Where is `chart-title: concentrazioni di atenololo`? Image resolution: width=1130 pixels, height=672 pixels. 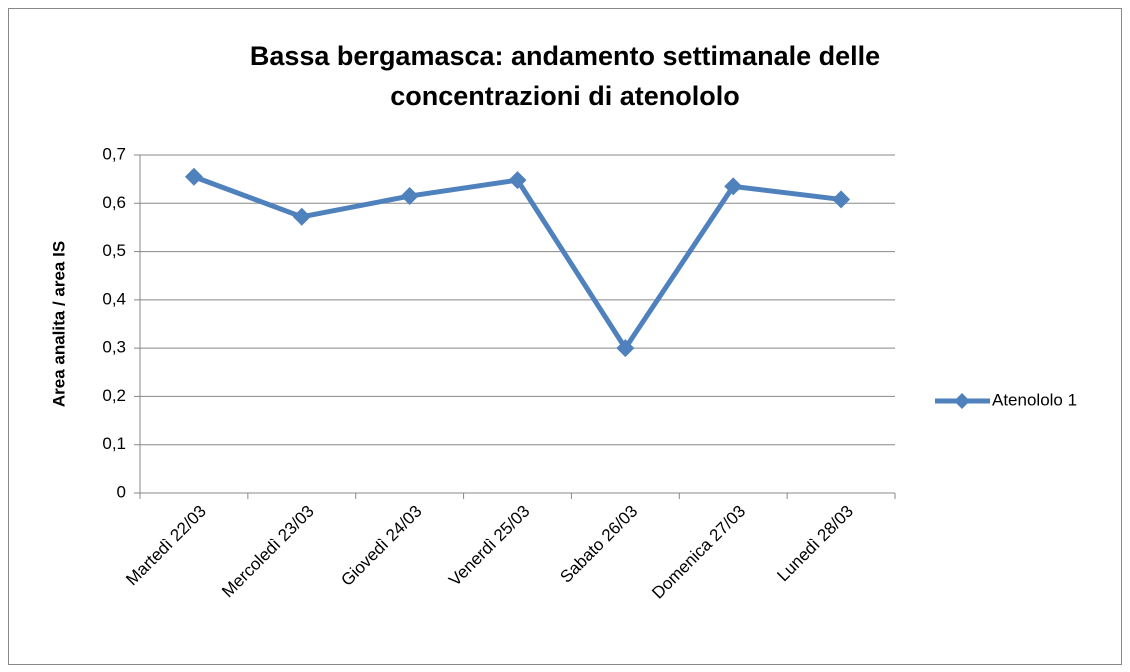
chart-title: concentrazioni di atenololo is located at coordinates (565, 96).